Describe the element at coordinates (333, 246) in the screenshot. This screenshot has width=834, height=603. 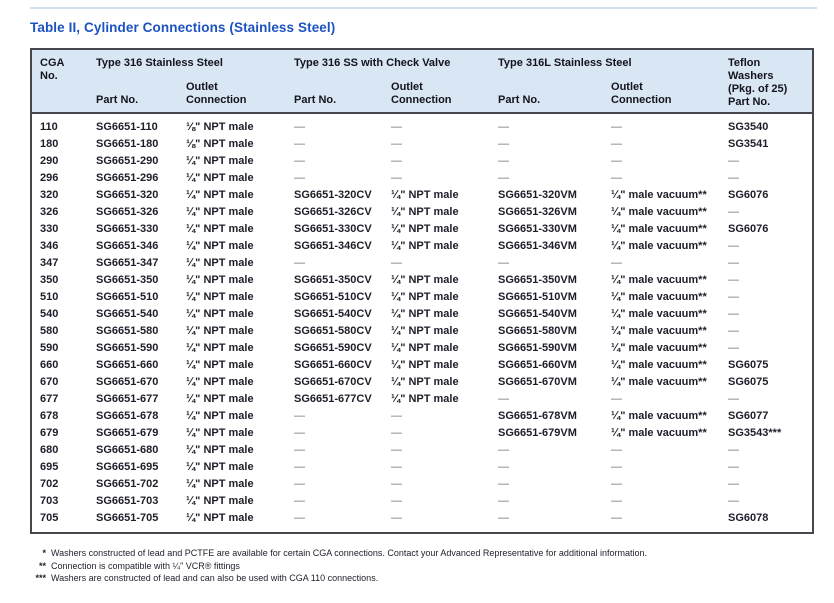
I see `partCV-cell: SG6651-346CV` at that location.